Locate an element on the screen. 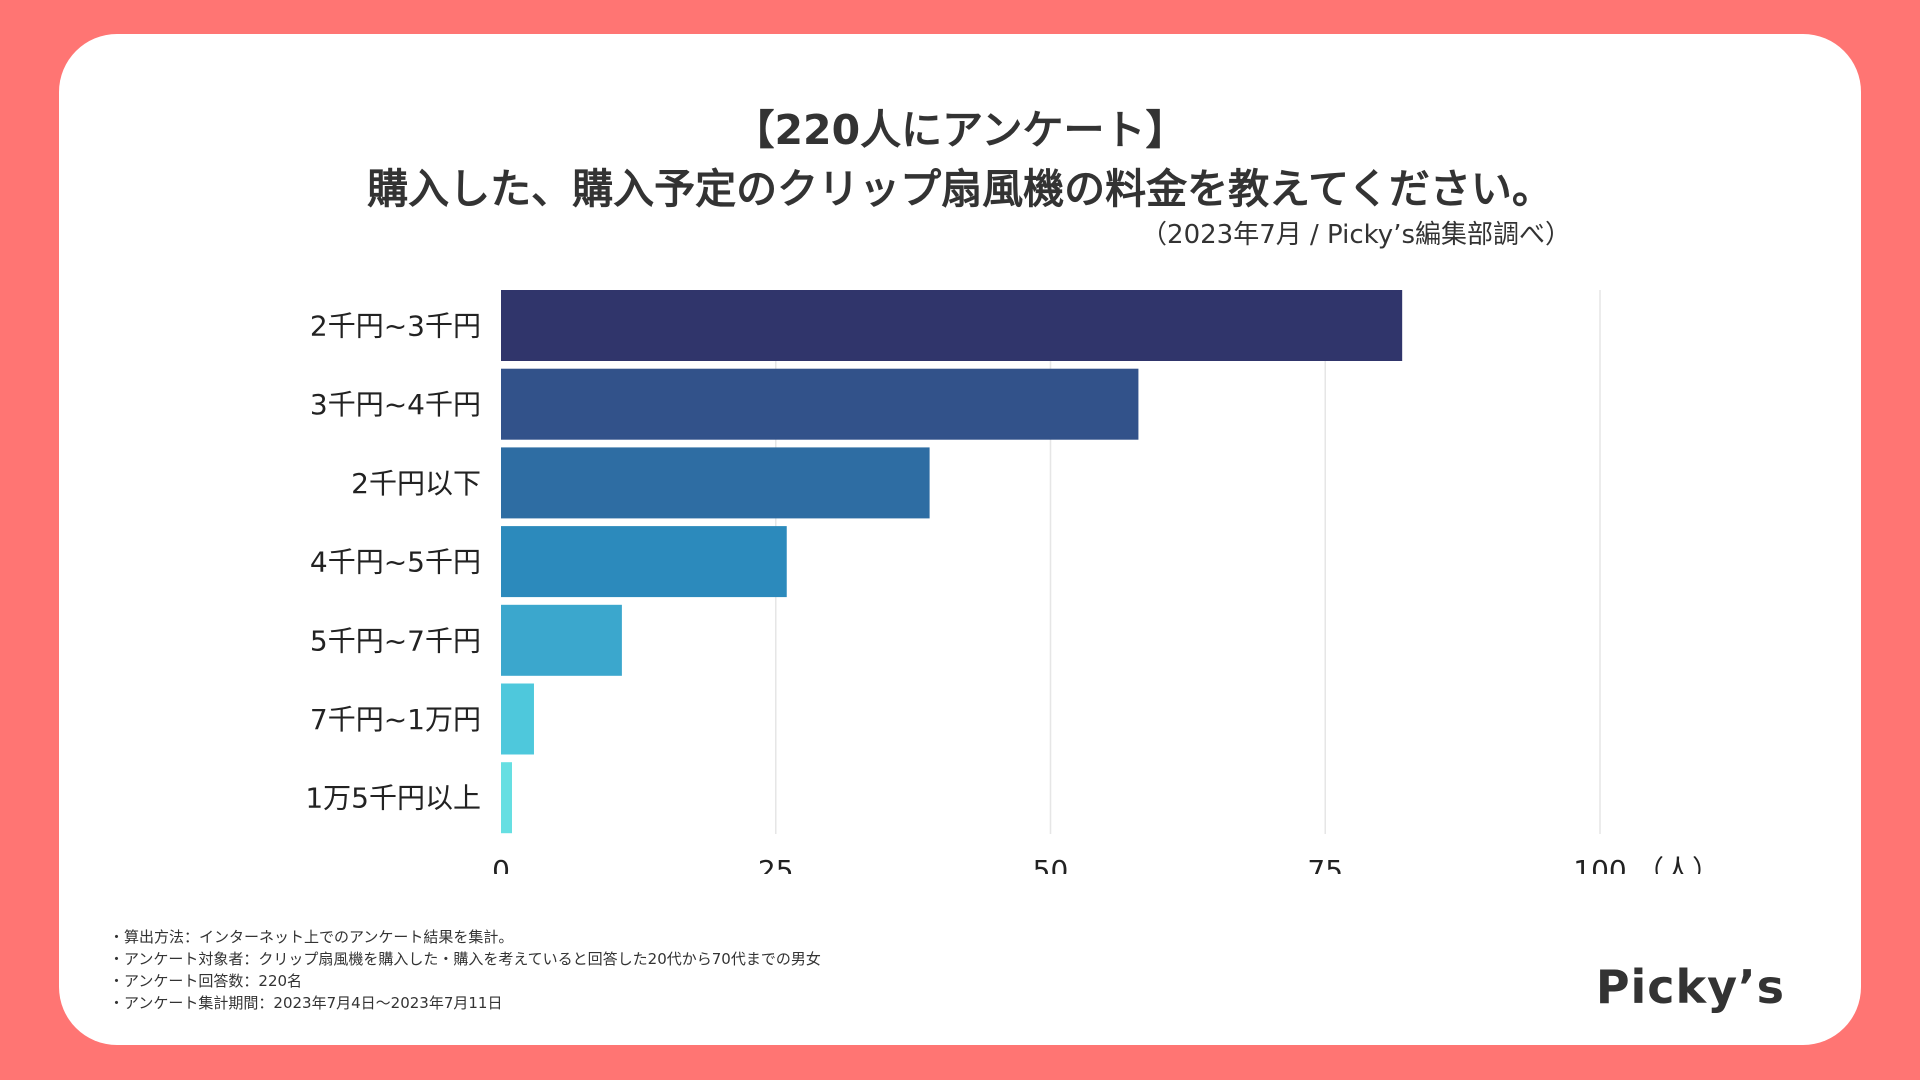 The image size is (1920, 1080). category-label-7: 1万5千円以上 is located at coordinates (393, 798).